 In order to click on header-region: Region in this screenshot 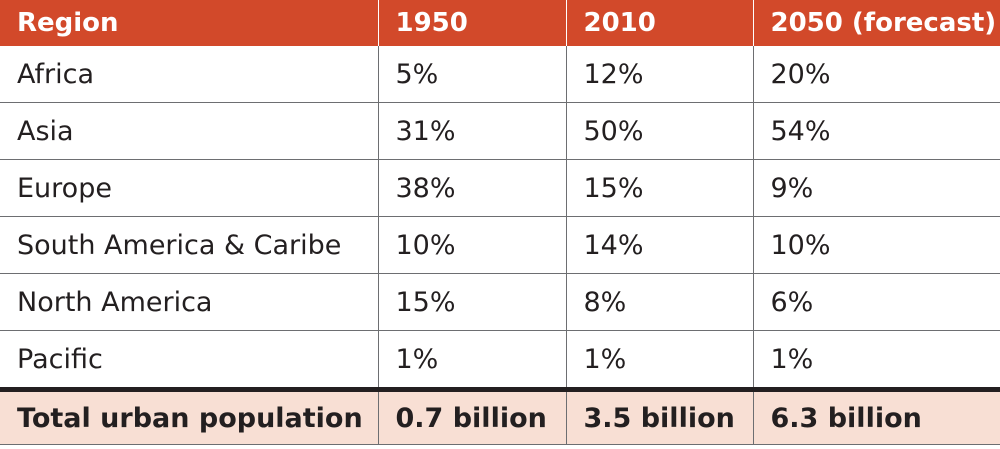, I will do `click(189, 23)`.